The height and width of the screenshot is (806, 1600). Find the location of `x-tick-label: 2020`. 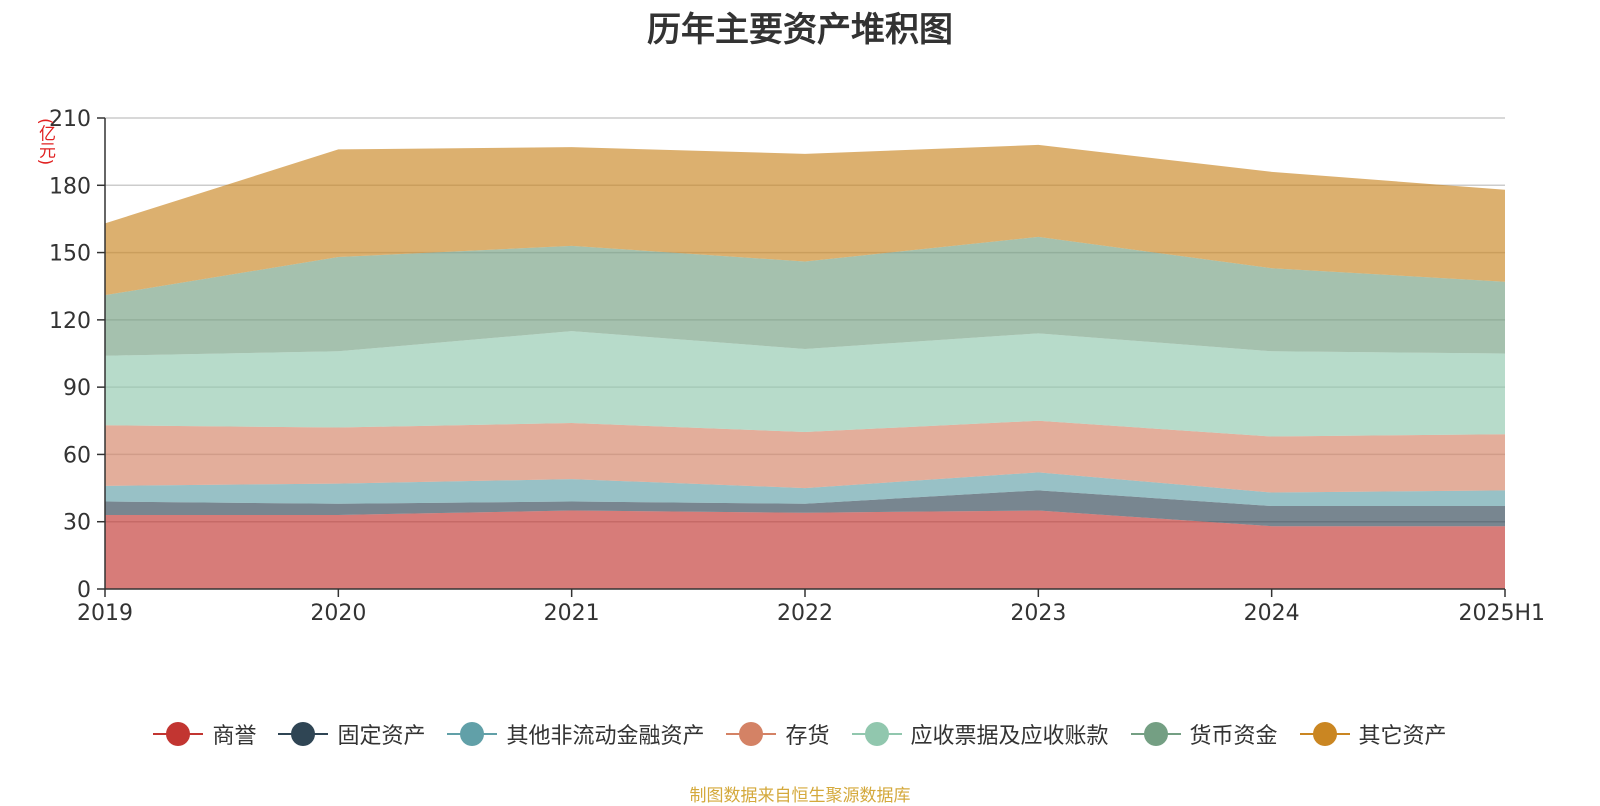

x-tick-label: 2020 is located at coordinates (338, 613).